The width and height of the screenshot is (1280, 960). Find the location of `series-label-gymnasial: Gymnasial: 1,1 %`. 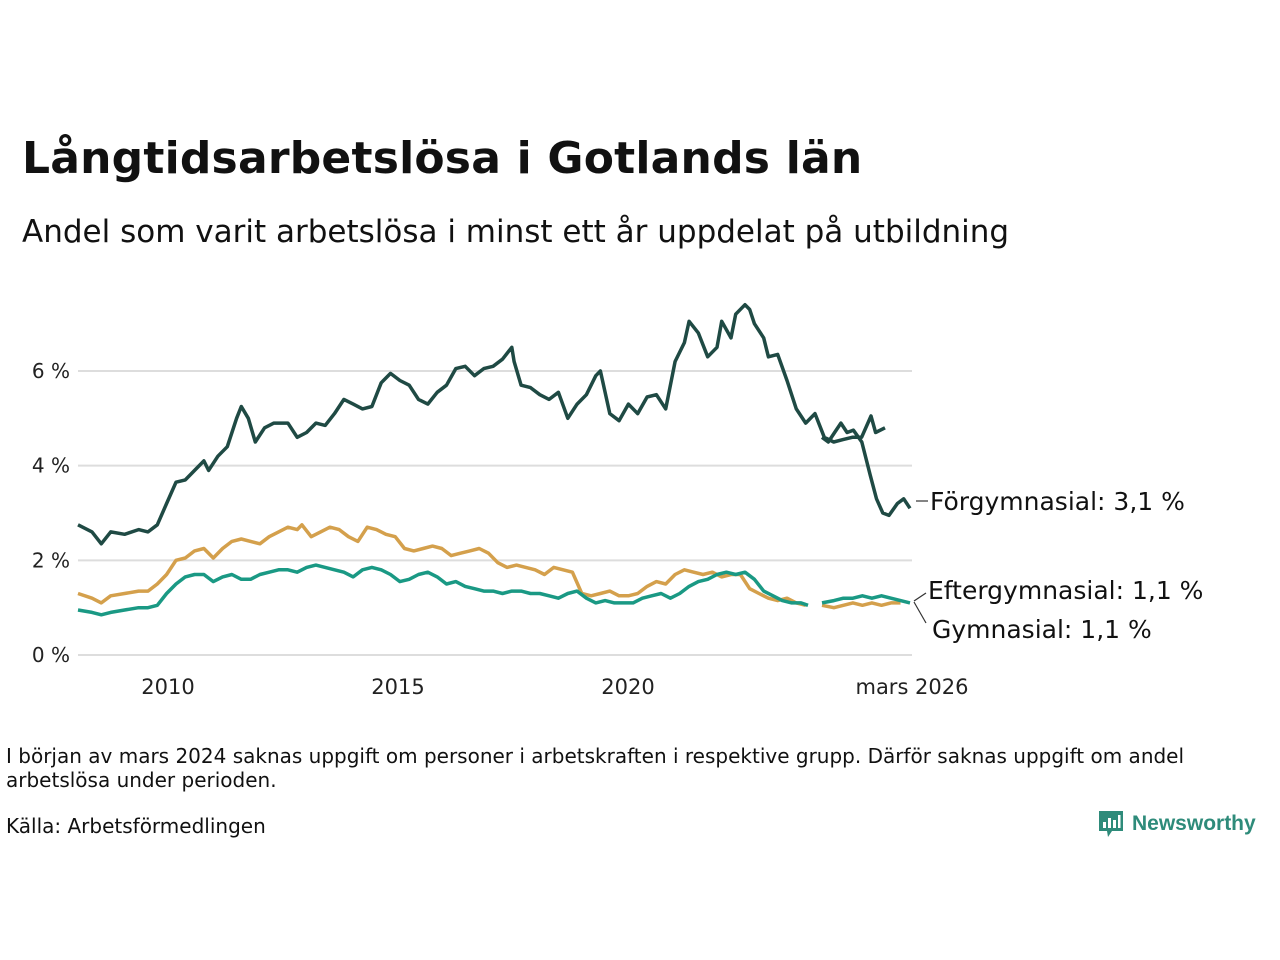

series-label-gymnasial: Gymnasial: 1,1 % is located at coordinates (1042, 629).